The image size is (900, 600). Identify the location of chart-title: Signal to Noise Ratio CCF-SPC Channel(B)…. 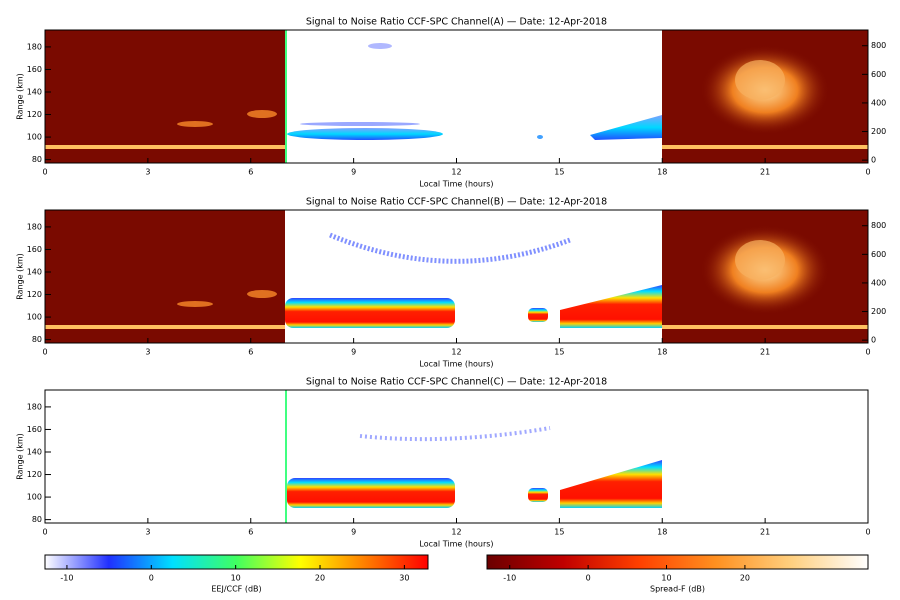
(456, 202).